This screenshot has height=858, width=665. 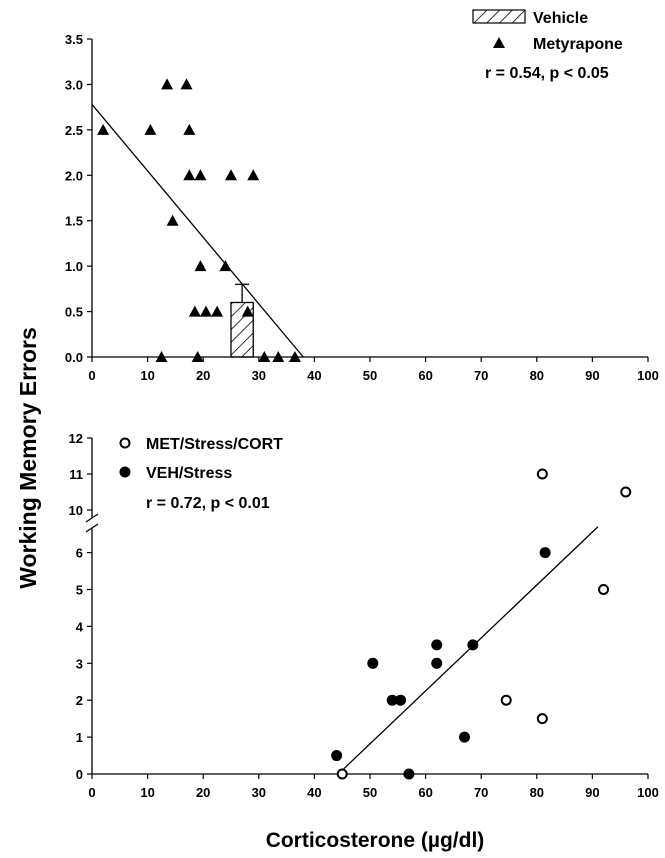 What do you see at coordinates (79, 553) in the screenshot?
I see `bottom-y-tick-label: 6` at bounding box center [79, 553].